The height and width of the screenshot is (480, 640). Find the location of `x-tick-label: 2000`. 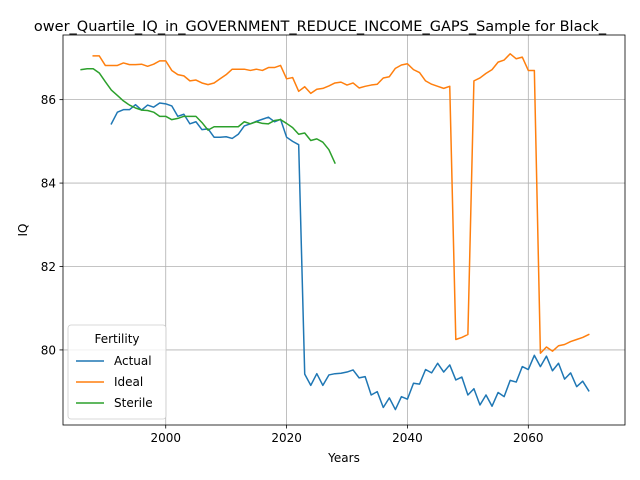

x-tick-label: 2000 is located at coordinates (165, 438).